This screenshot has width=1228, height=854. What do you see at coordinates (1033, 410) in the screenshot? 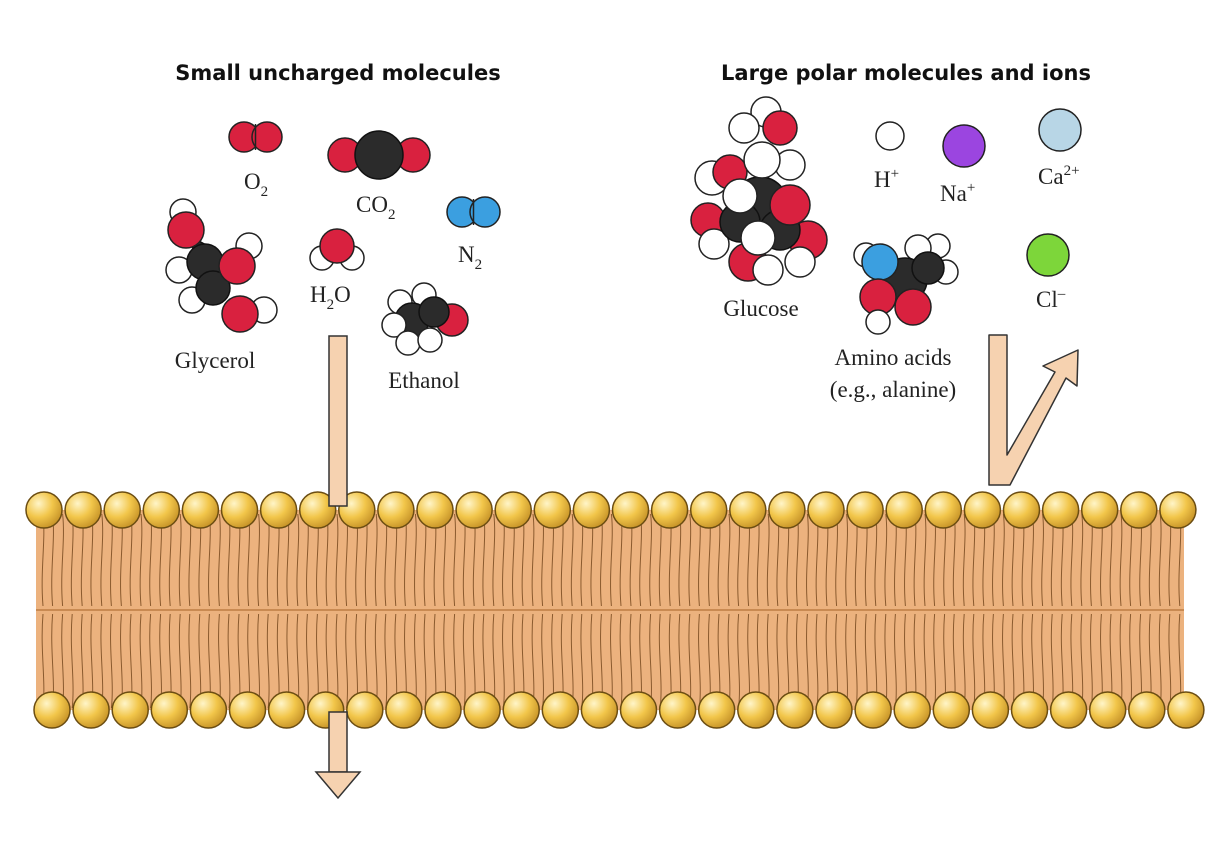
I see `impermeable-arrow` at bounding box center [1033, 410].